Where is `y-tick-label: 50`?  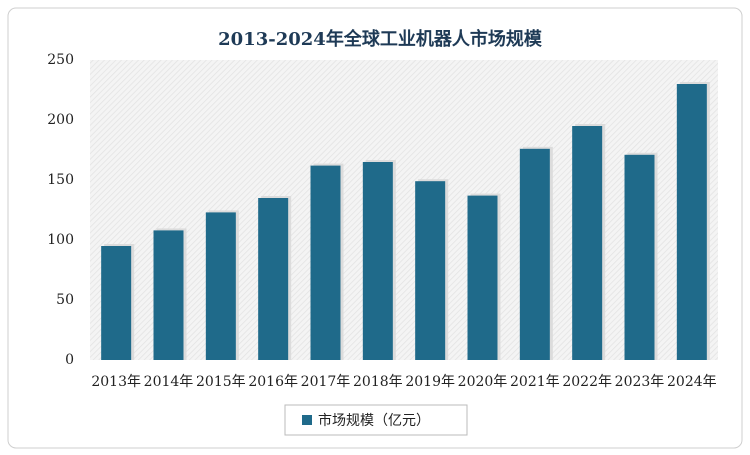 y-tick-label: 50 is located at coordinates (65, 300).